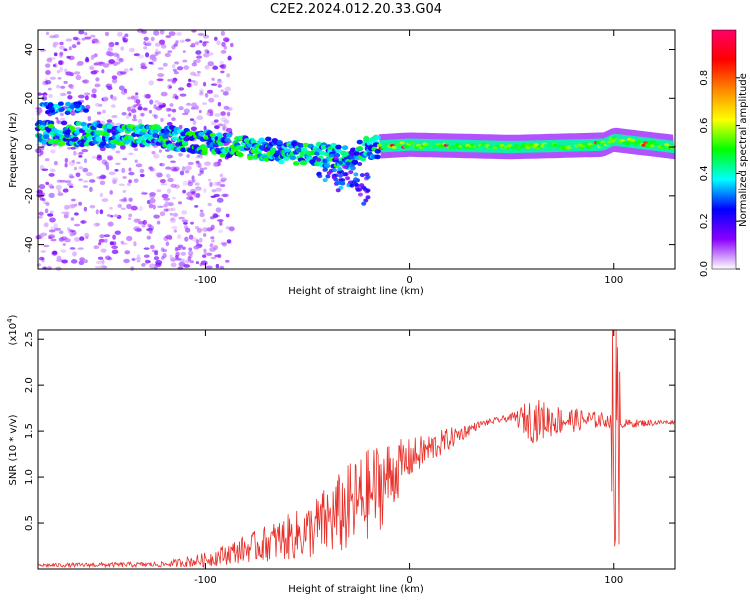 The image size is (750, 600). Describe the element at coordinates (704, 173) in the screenshot. I see `colorbar-tick-label: 0.4` at that location.